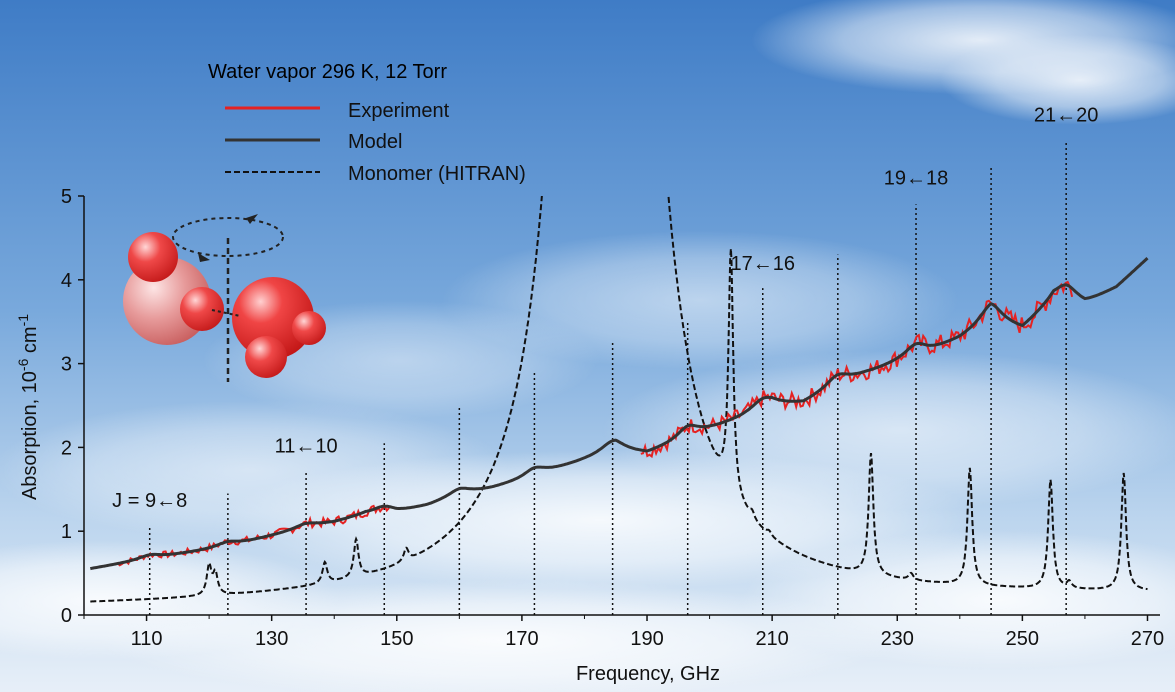 This screenshot has width=1175, height=692. Describe the element at coordinates (763, 264) in the screenshot. I see `band-label: 17←16` at that location.